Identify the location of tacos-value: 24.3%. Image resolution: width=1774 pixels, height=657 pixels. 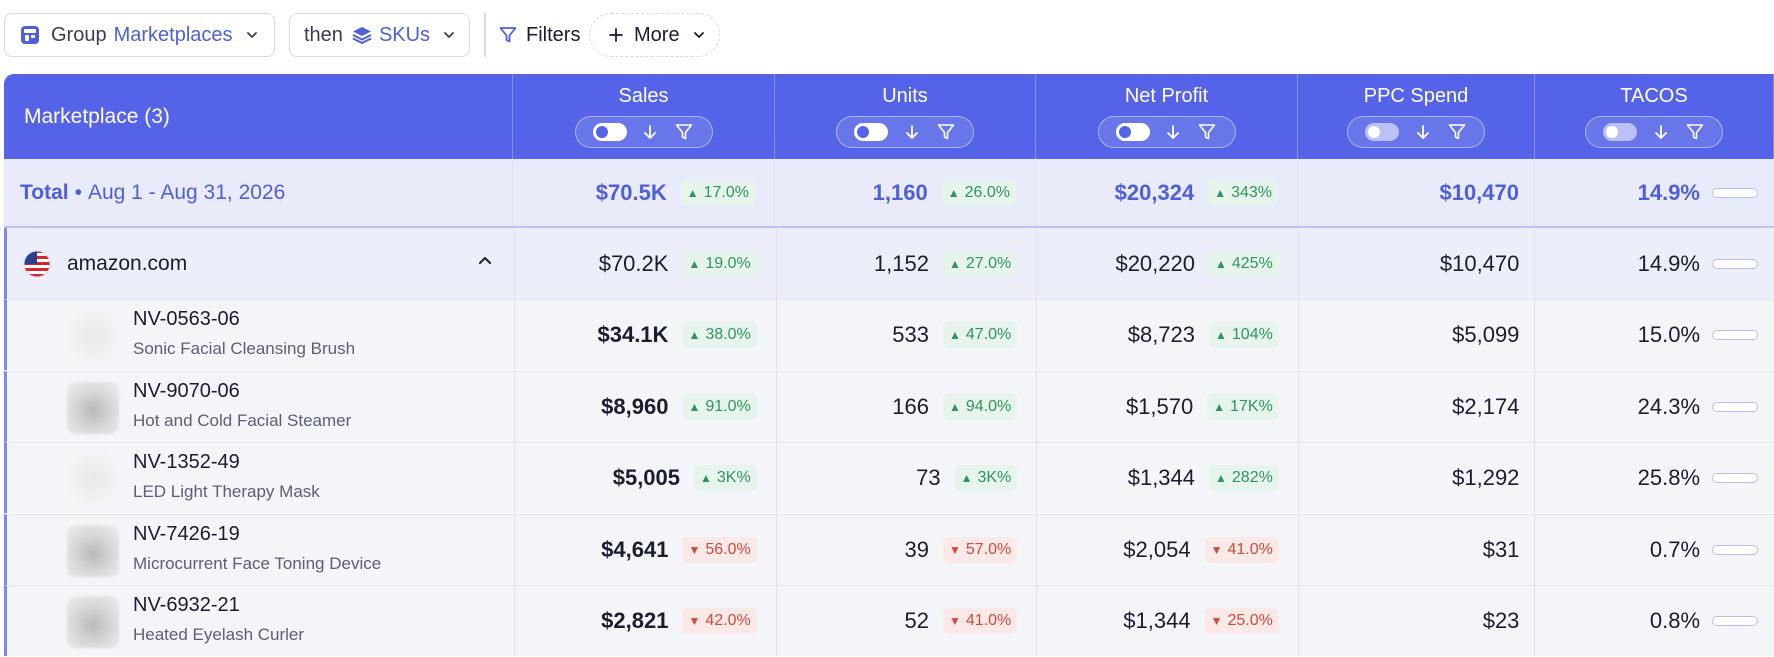
(1669, 406).